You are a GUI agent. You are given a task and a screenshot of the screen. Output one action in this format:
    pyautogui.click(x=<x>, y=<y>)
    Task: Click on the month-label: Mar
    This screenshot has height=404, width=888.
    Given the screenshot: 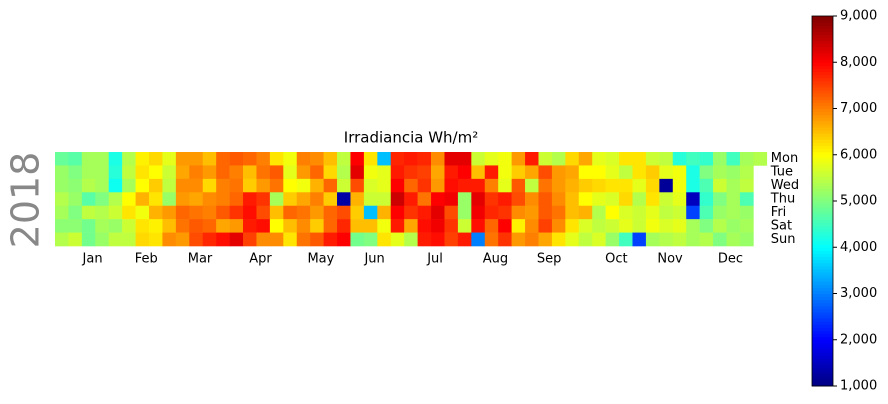 What is the action you would take?
    pyautogui.click(x=200, y=259)
    